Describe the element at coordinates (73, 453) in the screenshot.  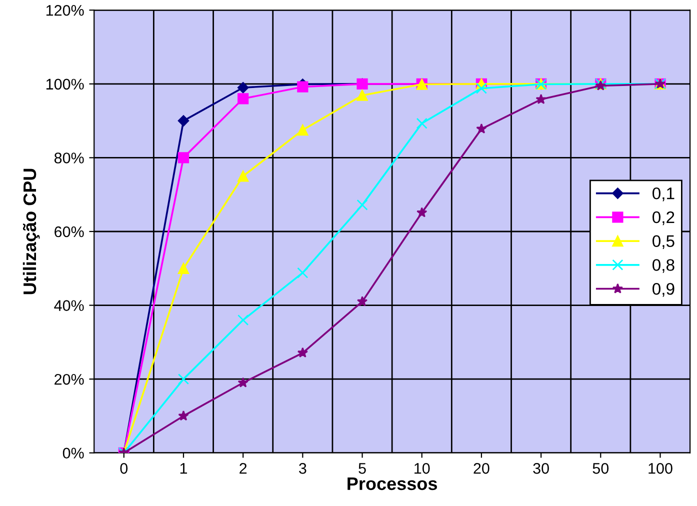
I see `y-tick-label: 0%` at that location.